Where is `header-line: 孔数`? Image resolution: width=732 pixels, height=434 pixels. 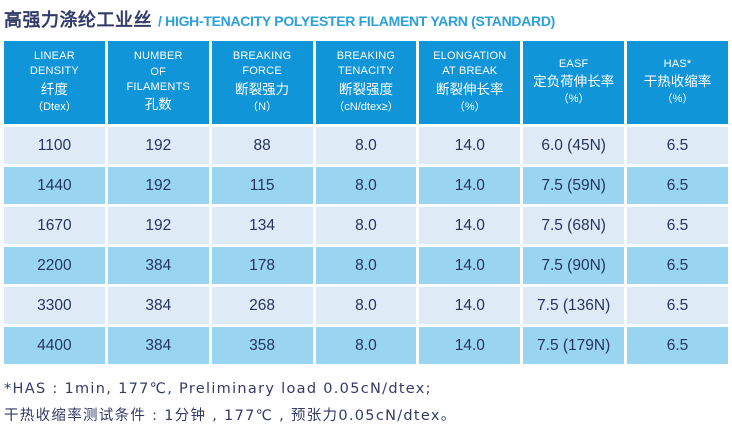
header-line: 孔数 is located at coordinates (158, 105).